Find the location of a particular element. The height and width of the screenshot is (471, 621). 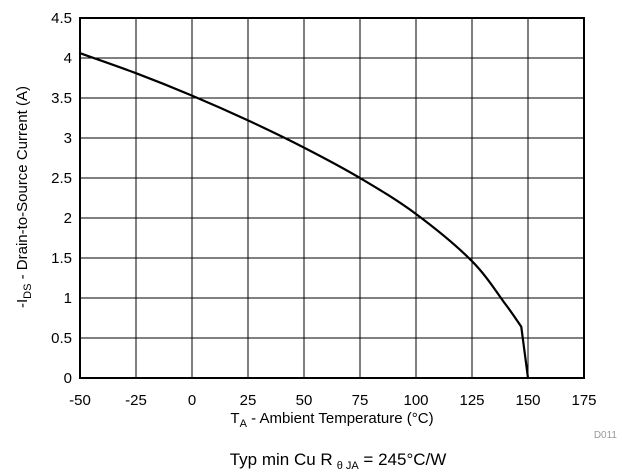

y-tick-label: 3 is located at coordinates (68, 138).